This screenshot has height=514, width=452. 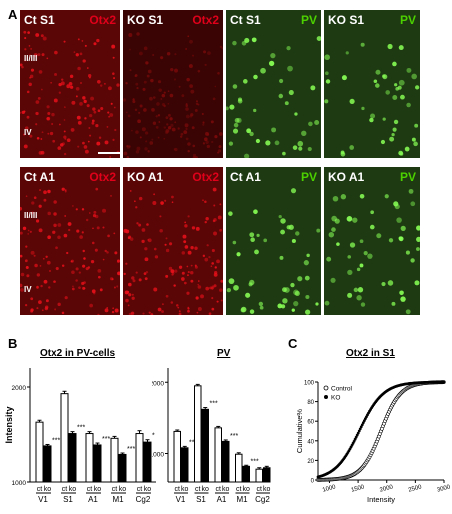 I want to click on x-tick-label: 2000, so click(x=386, y=488).